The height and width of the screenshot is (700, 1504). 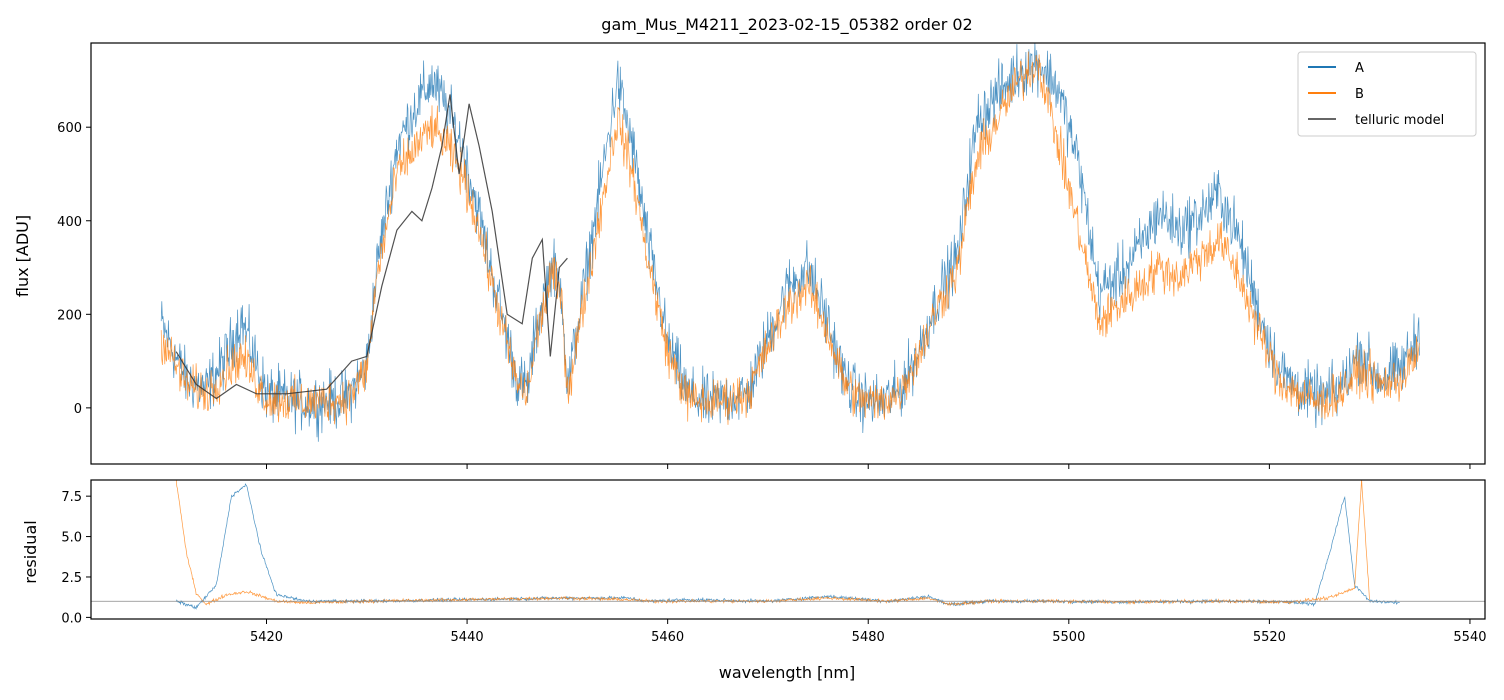 I want to click on x-tick-label: 5460, so click(x=667, y=637).